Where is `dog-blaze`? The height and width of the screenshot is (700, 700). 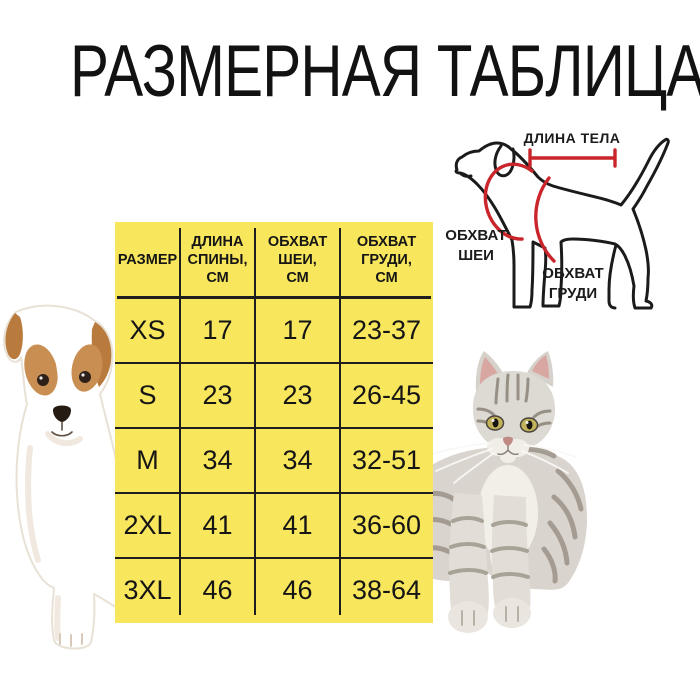
dog-blaze is located at coordinates (62, 372).